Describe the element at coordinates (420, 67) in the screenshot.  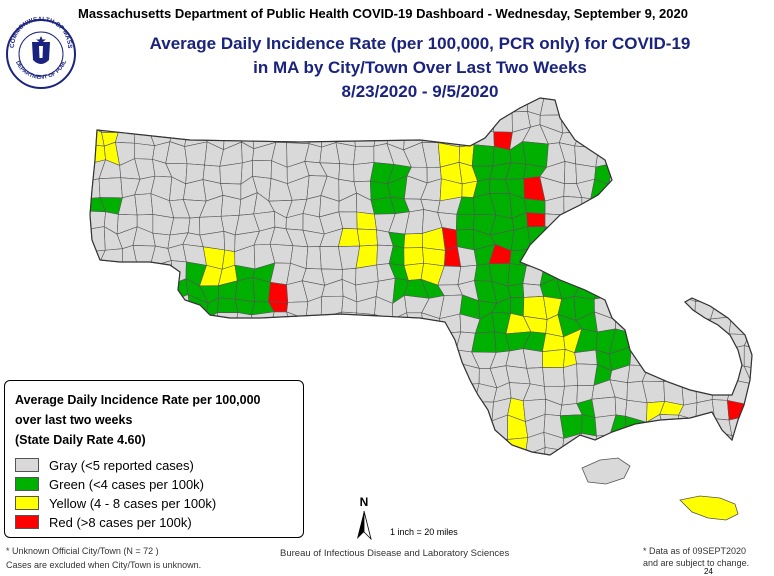
I see `map-title-line-2: in MA by City/Town Over Last Two Weeks` at that location.